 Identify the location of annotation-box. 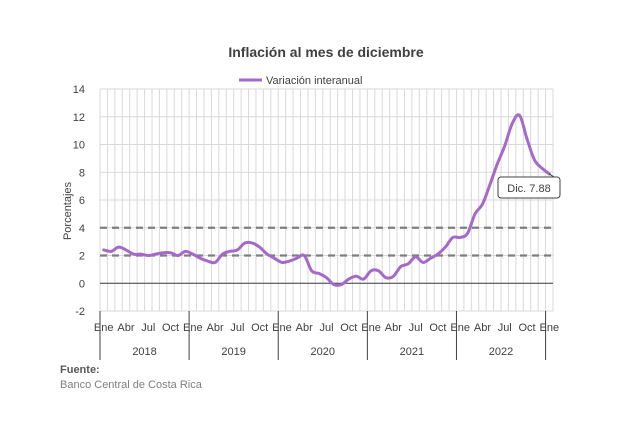
(529, 187).